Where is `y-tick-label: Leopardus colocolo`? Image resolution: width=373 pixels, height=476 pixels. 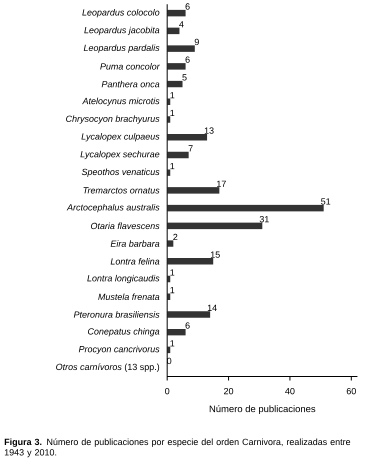 y-tick-label: Leopardus colocolo is located at coordinates (121, 13).